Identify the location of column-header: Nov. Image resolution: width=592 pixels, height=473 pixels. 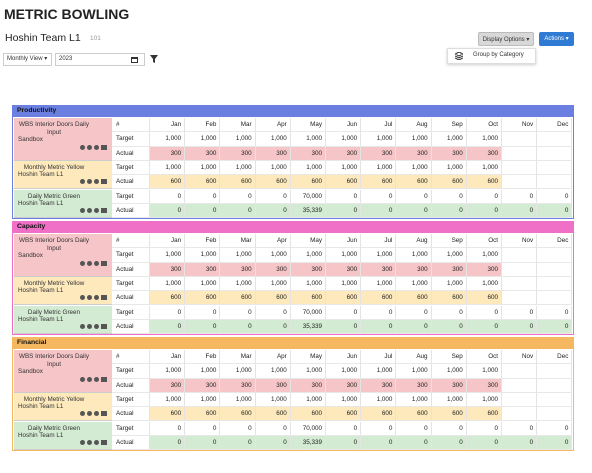
(520, 125).